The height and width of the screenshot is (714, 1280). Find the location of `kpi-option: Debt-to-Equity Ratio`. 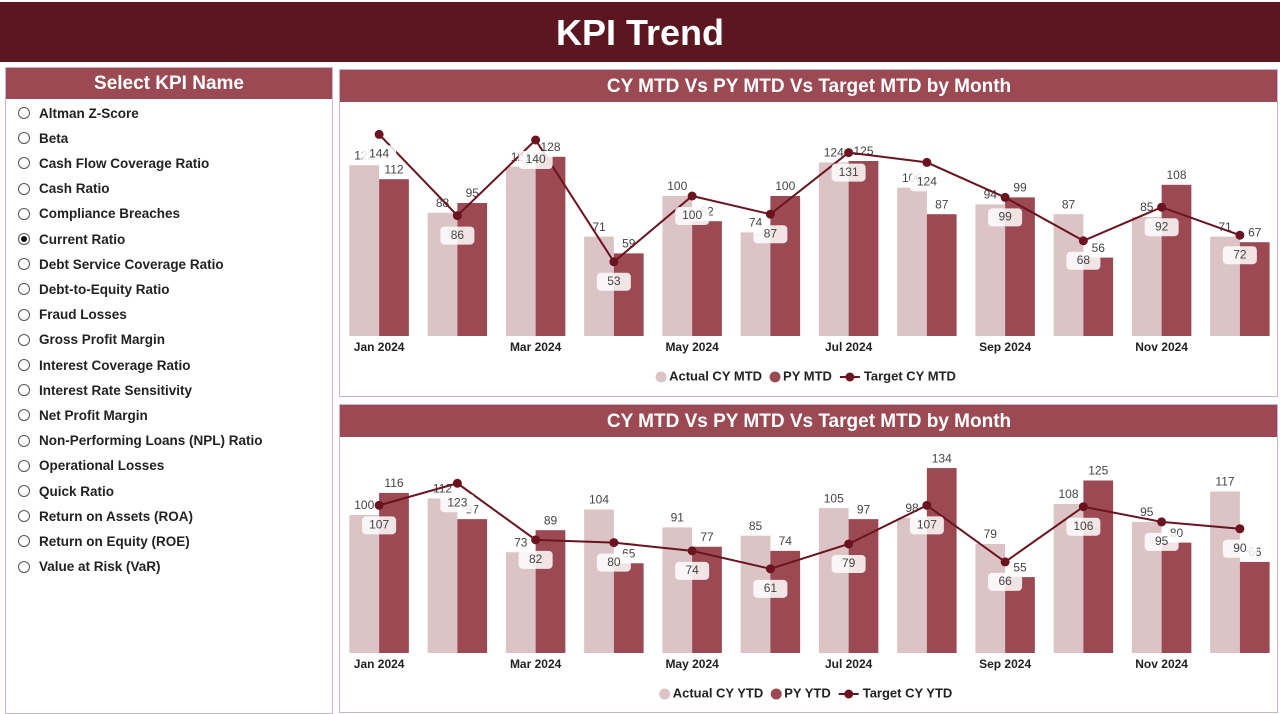

kpi-option: Debt-to-Equity Ratio is located at coordinates (94, 289).